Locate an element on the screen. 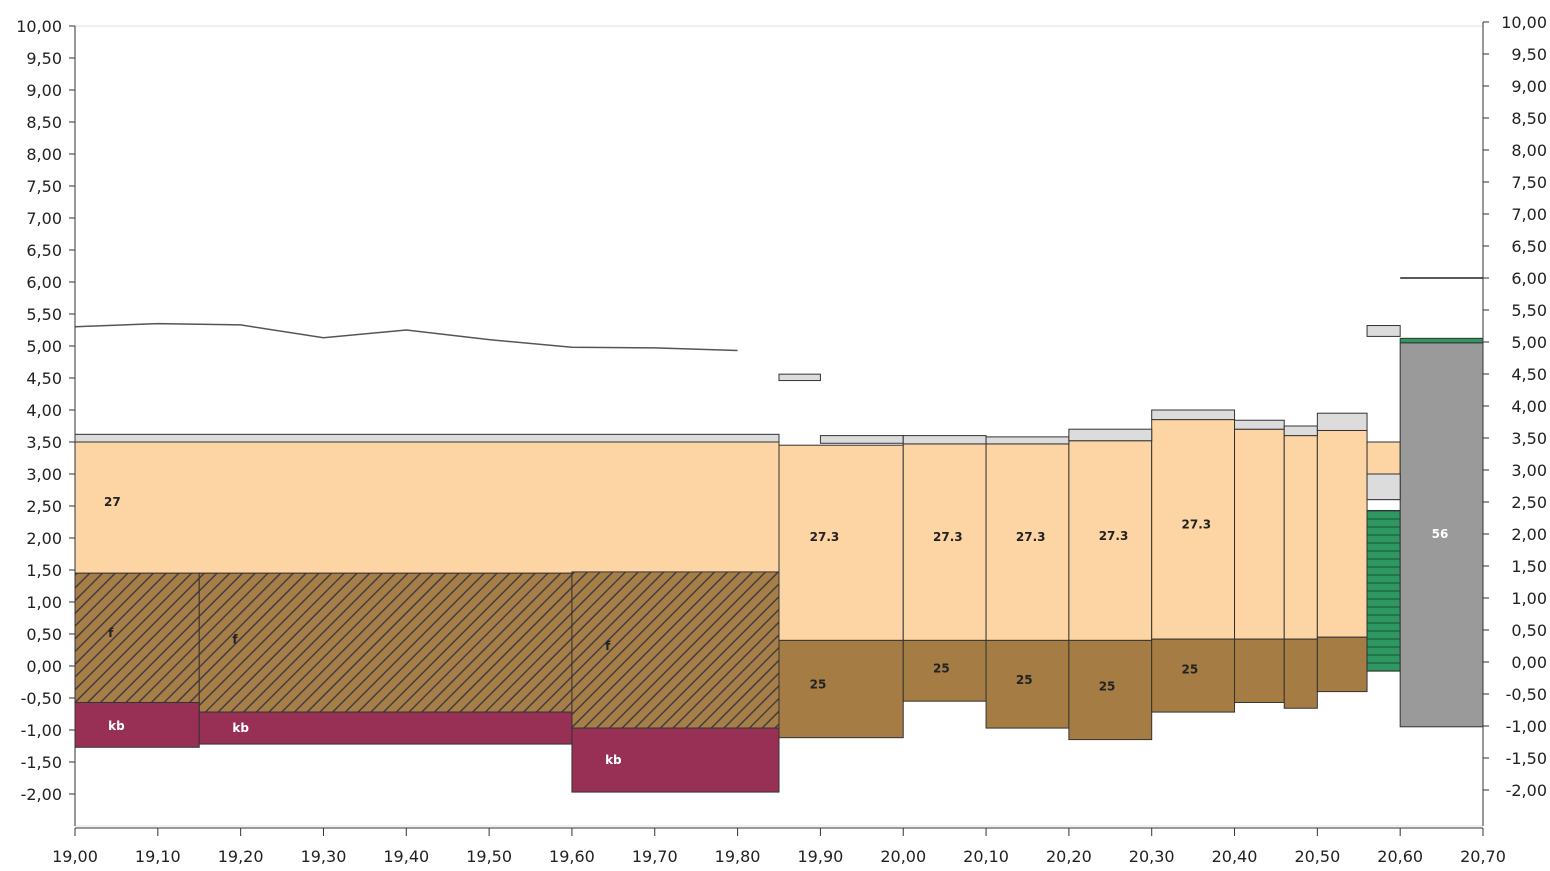 Image resolution: width=1550 pixels, height=871 pixels. y-tick-label-left: -1,50 is located at coordinates (41, 762).